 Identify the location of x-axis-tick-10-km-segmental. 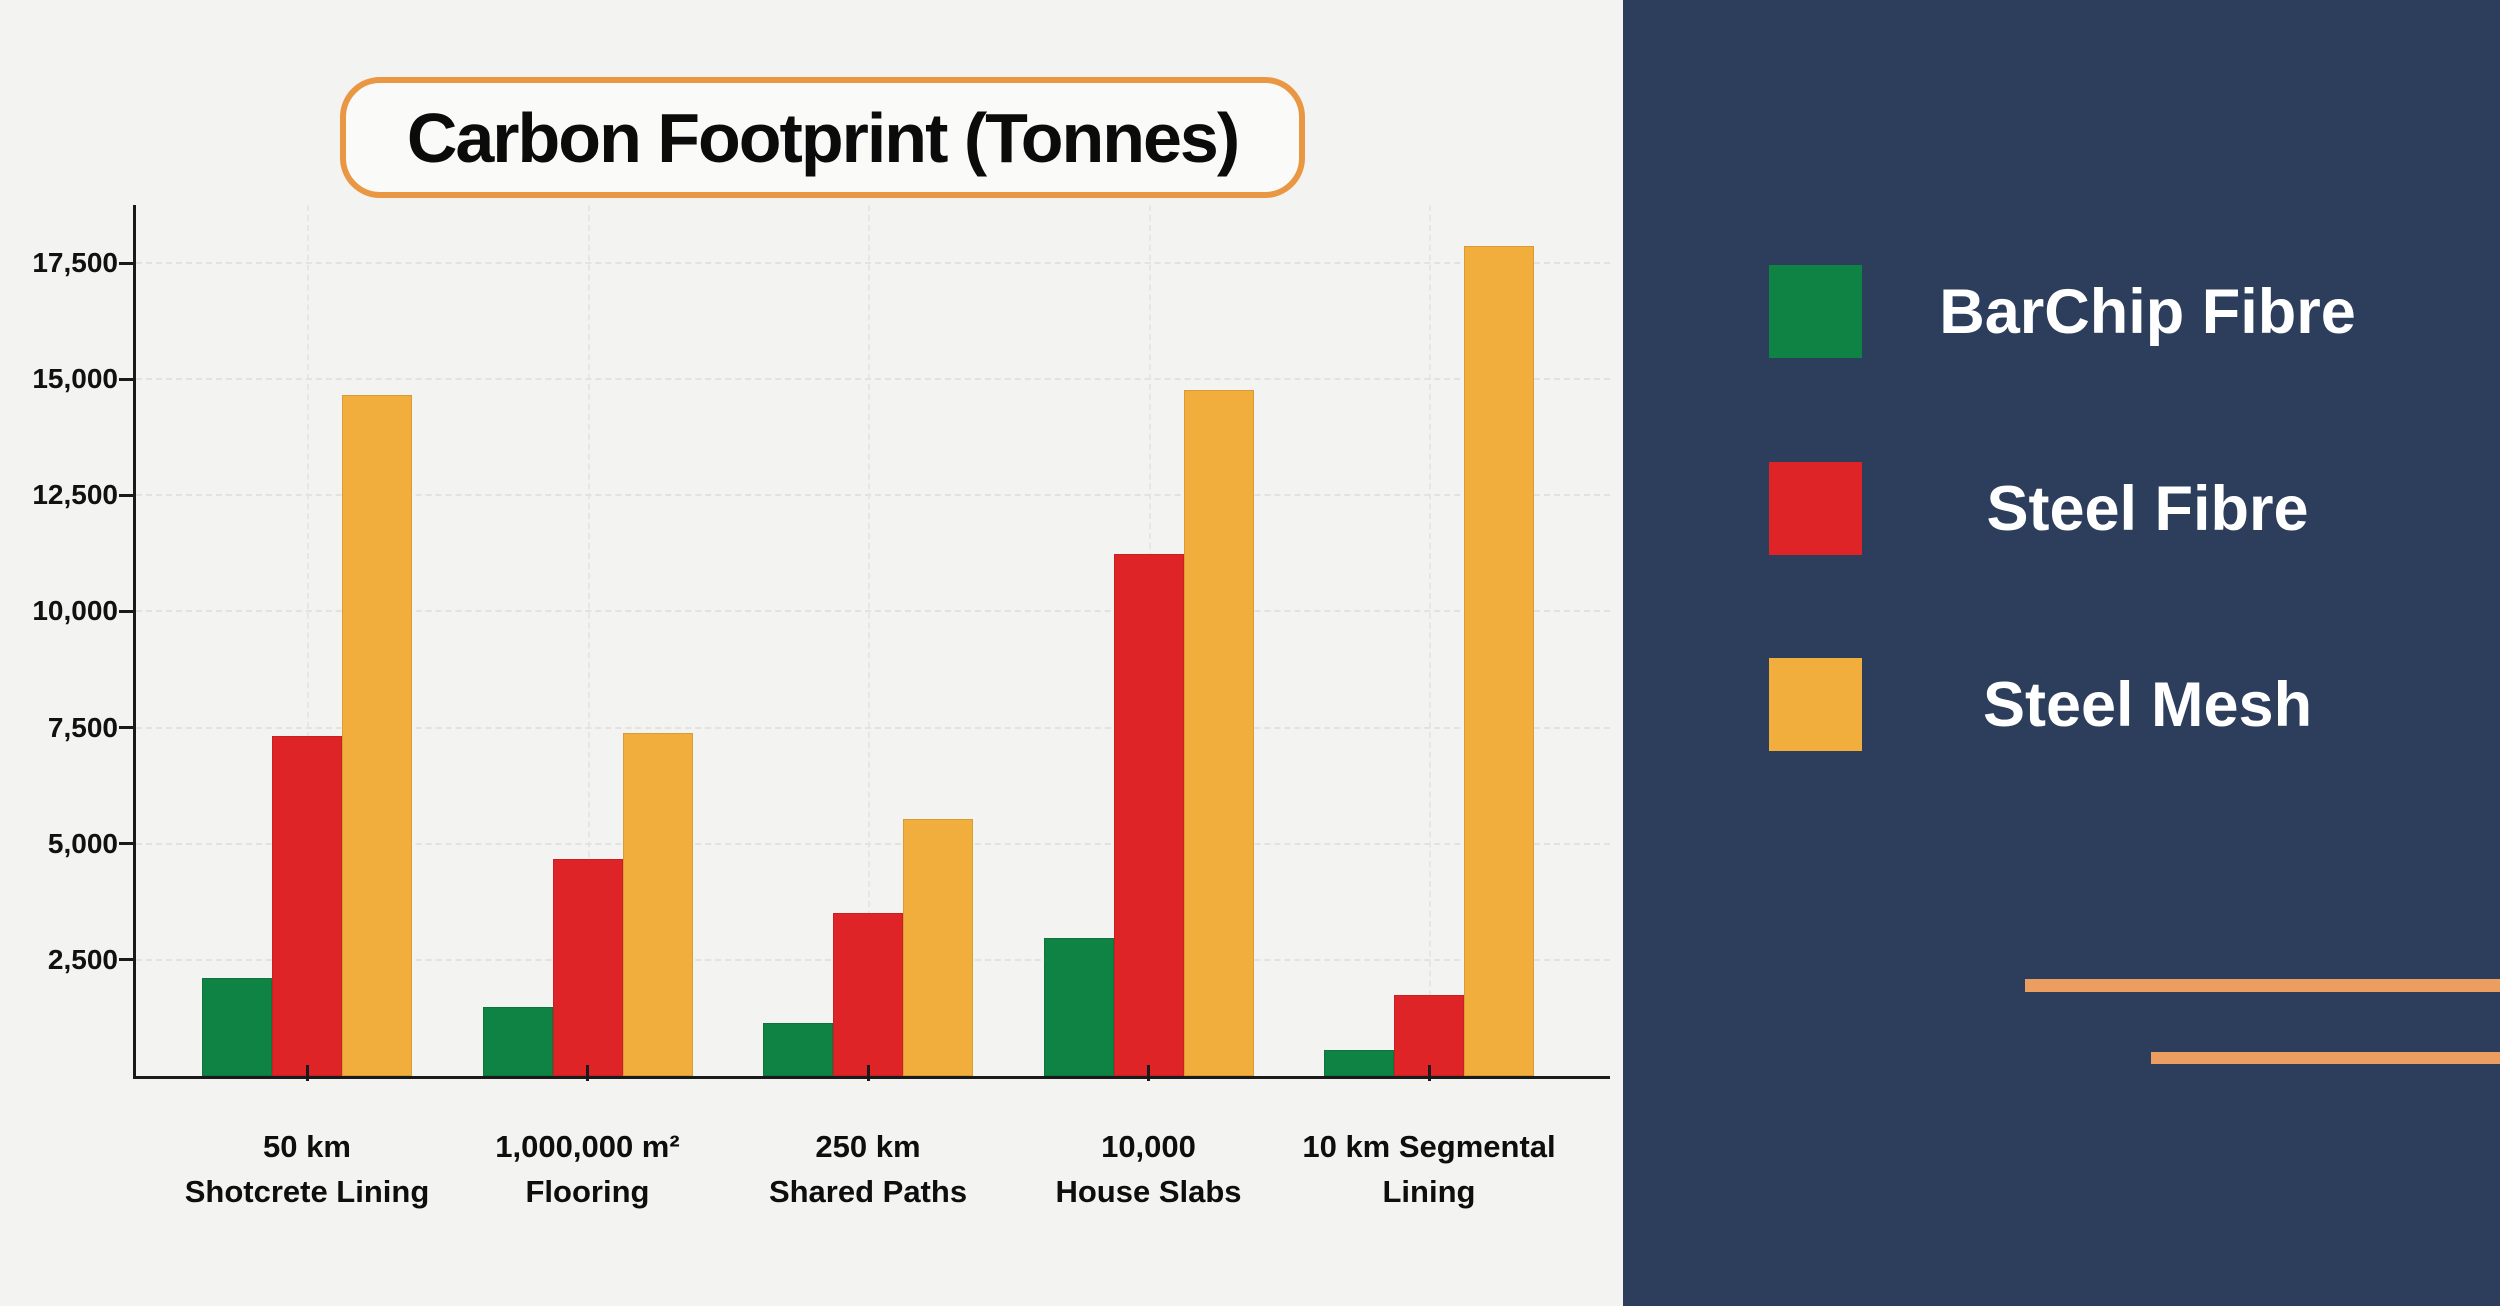
(1429, 1073).